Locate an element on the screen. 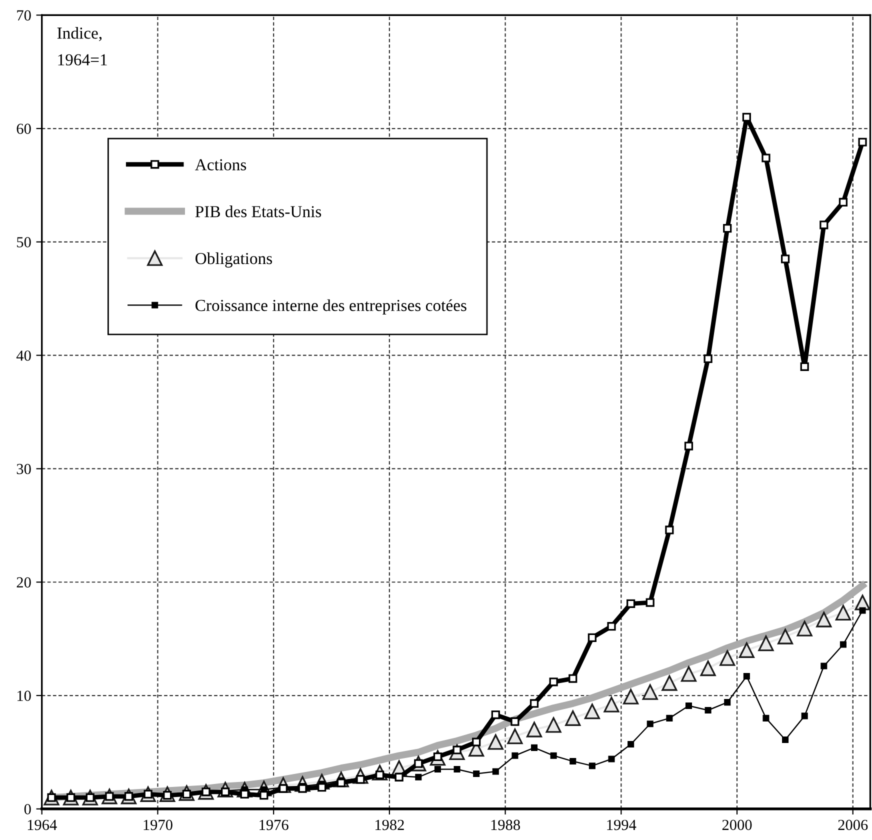 Image resolution: width=872 pixels, height=840 pixels. y-tick-label: 70 is located at coordinates (24, 15).